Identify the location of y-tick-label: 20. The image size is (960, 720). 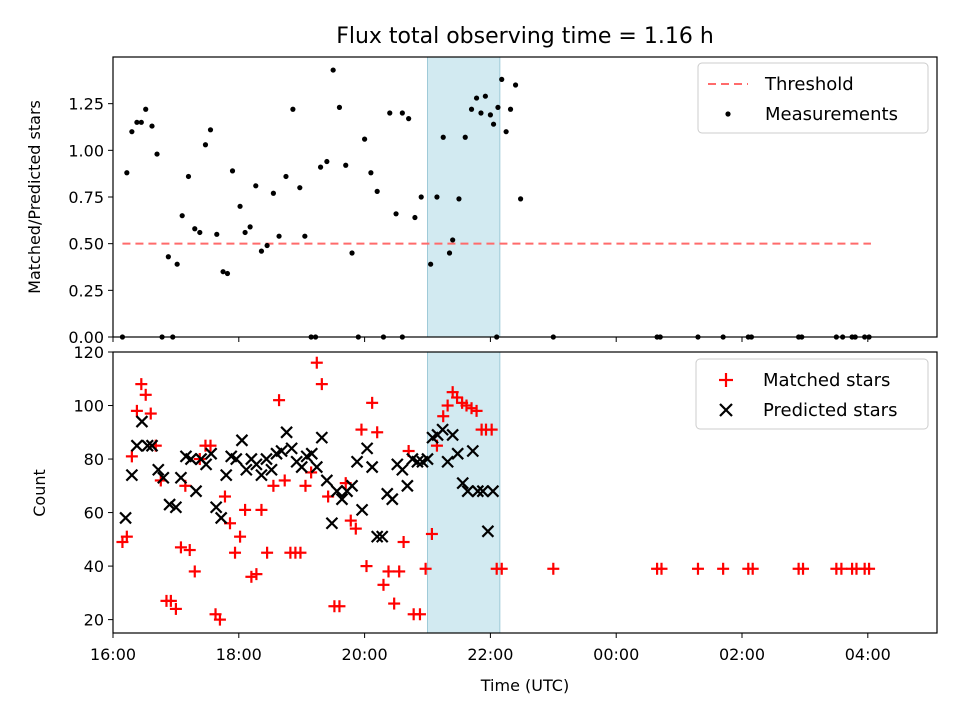
(94, 620).